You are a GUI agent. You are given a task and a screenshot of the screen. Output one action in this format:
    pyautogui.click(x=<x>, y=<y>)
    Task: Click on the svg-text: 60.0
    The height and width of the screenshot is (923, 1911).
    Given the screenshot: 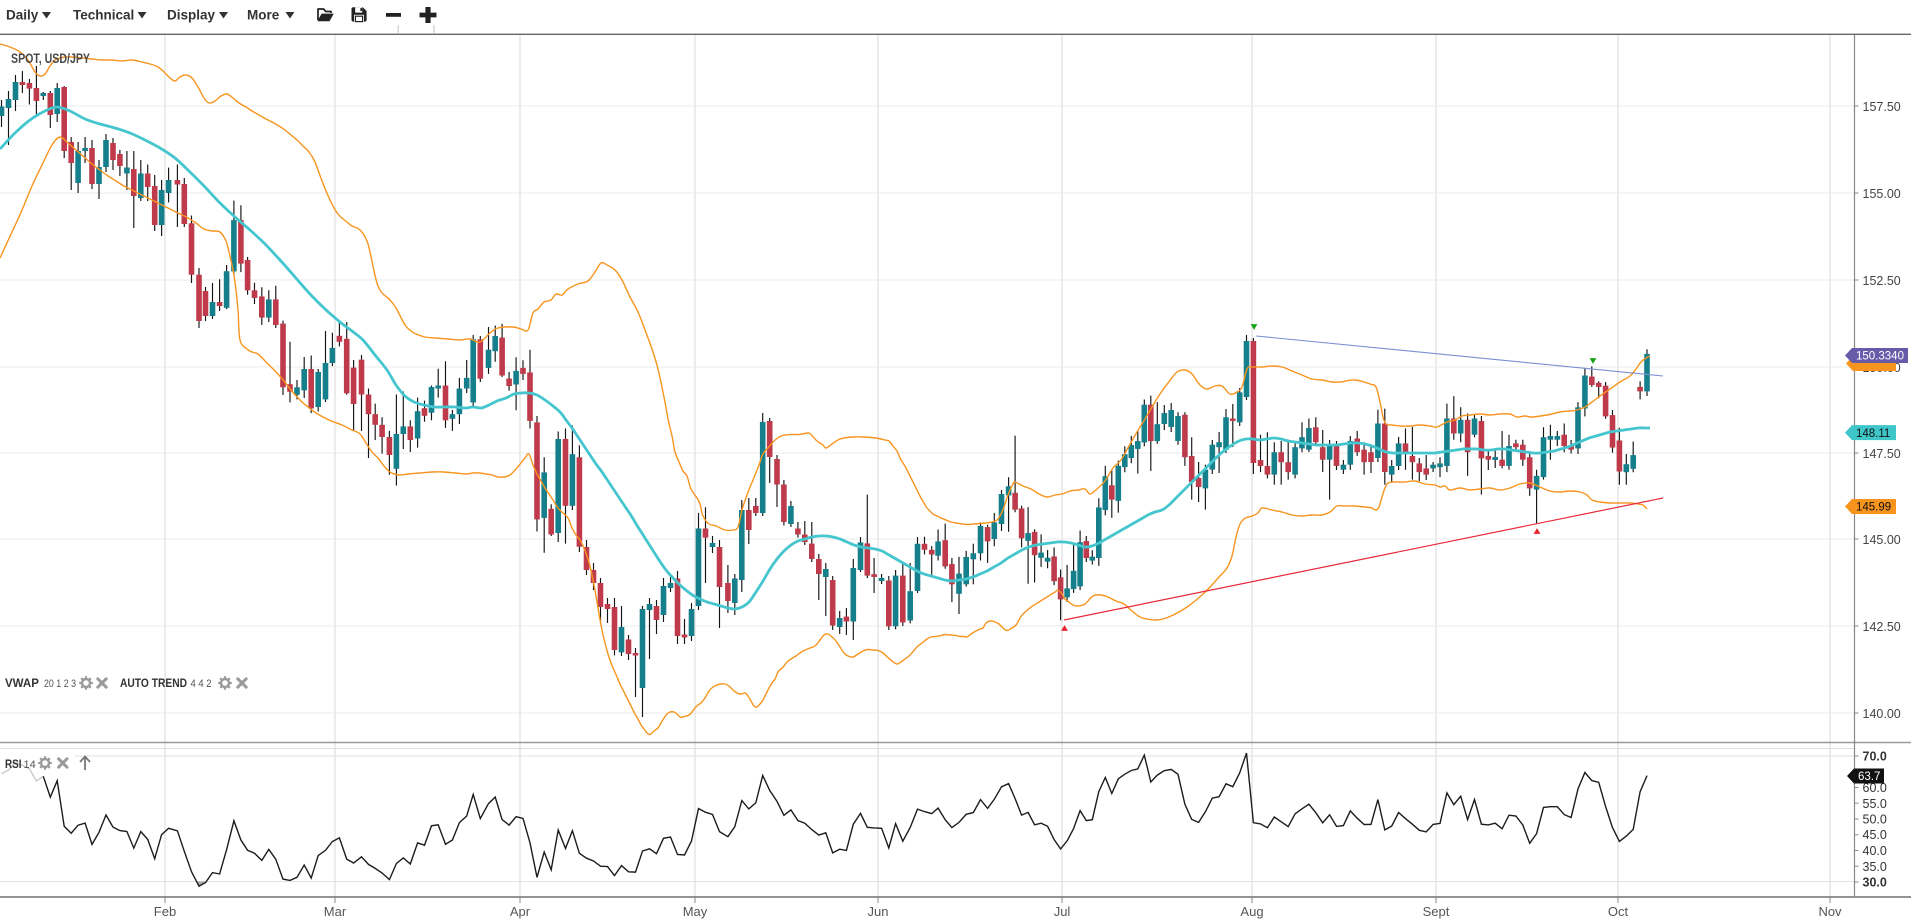 What is the action you would take?
    pyautogui.click(x=1875, y=788)
    